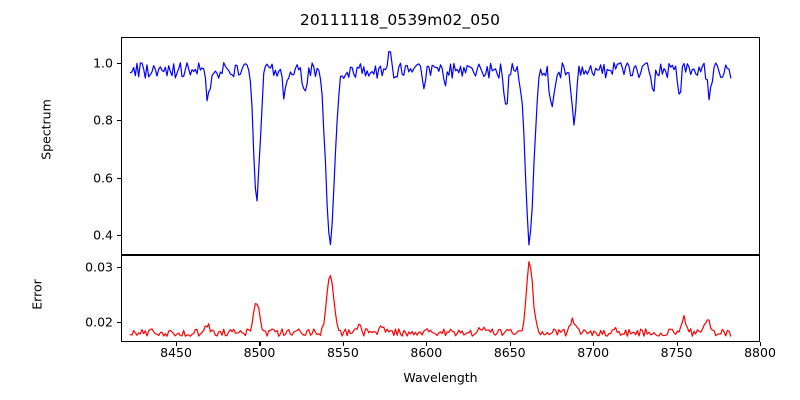  What do you see at coordinates (259, 352) in the screenshot?
I see `x-tick: 8500` at bounding box center [259, 352].